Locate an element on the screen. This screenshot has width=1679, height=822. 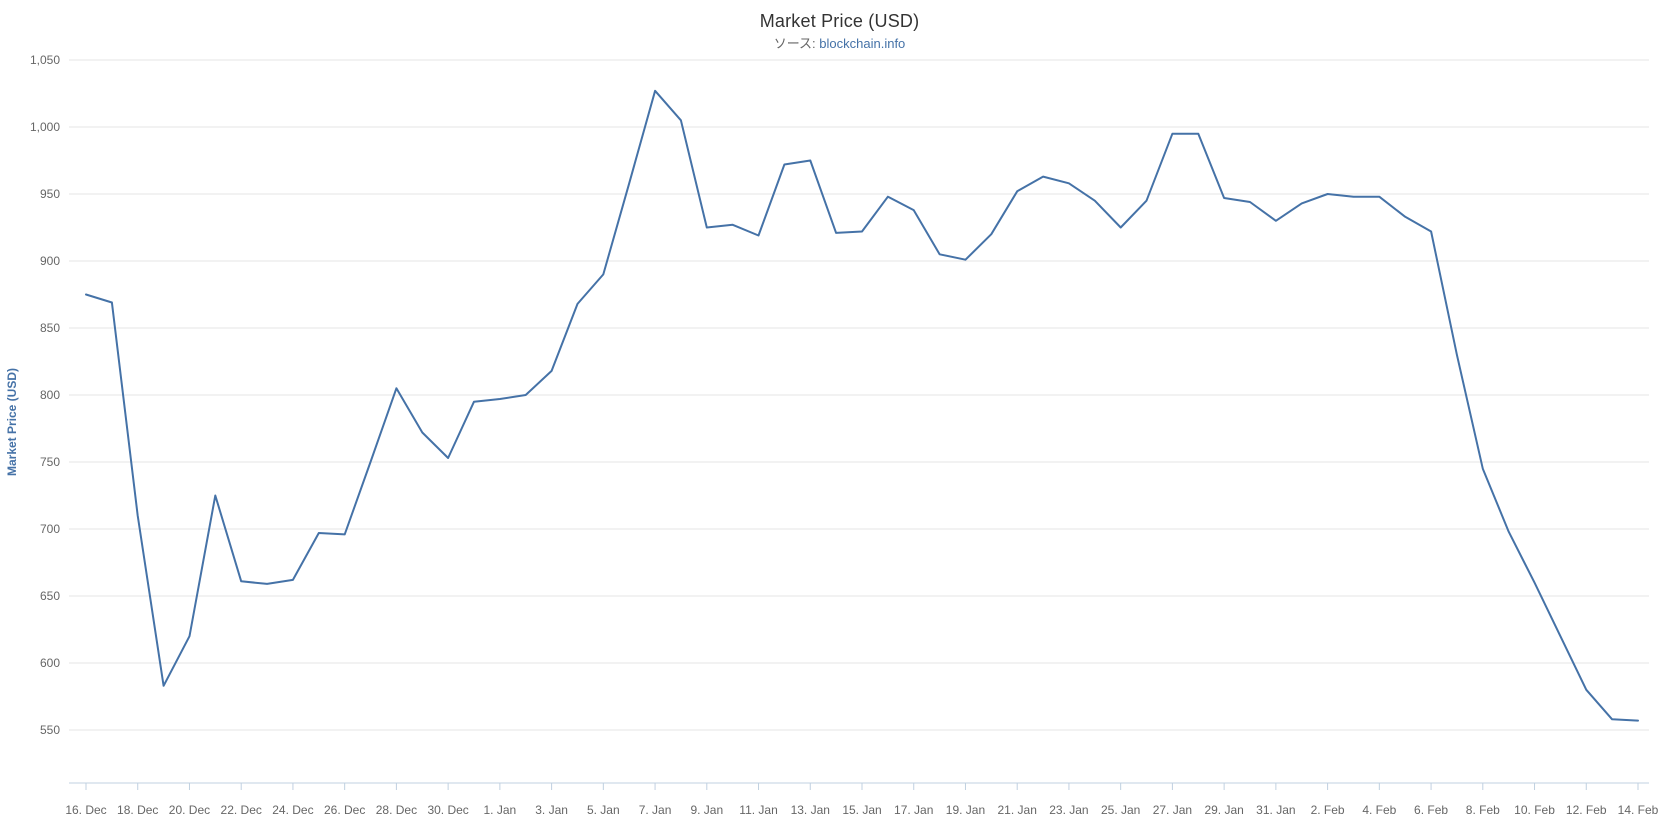
x-tick-label: 27. Jan is located at coordinates (1172, 810).